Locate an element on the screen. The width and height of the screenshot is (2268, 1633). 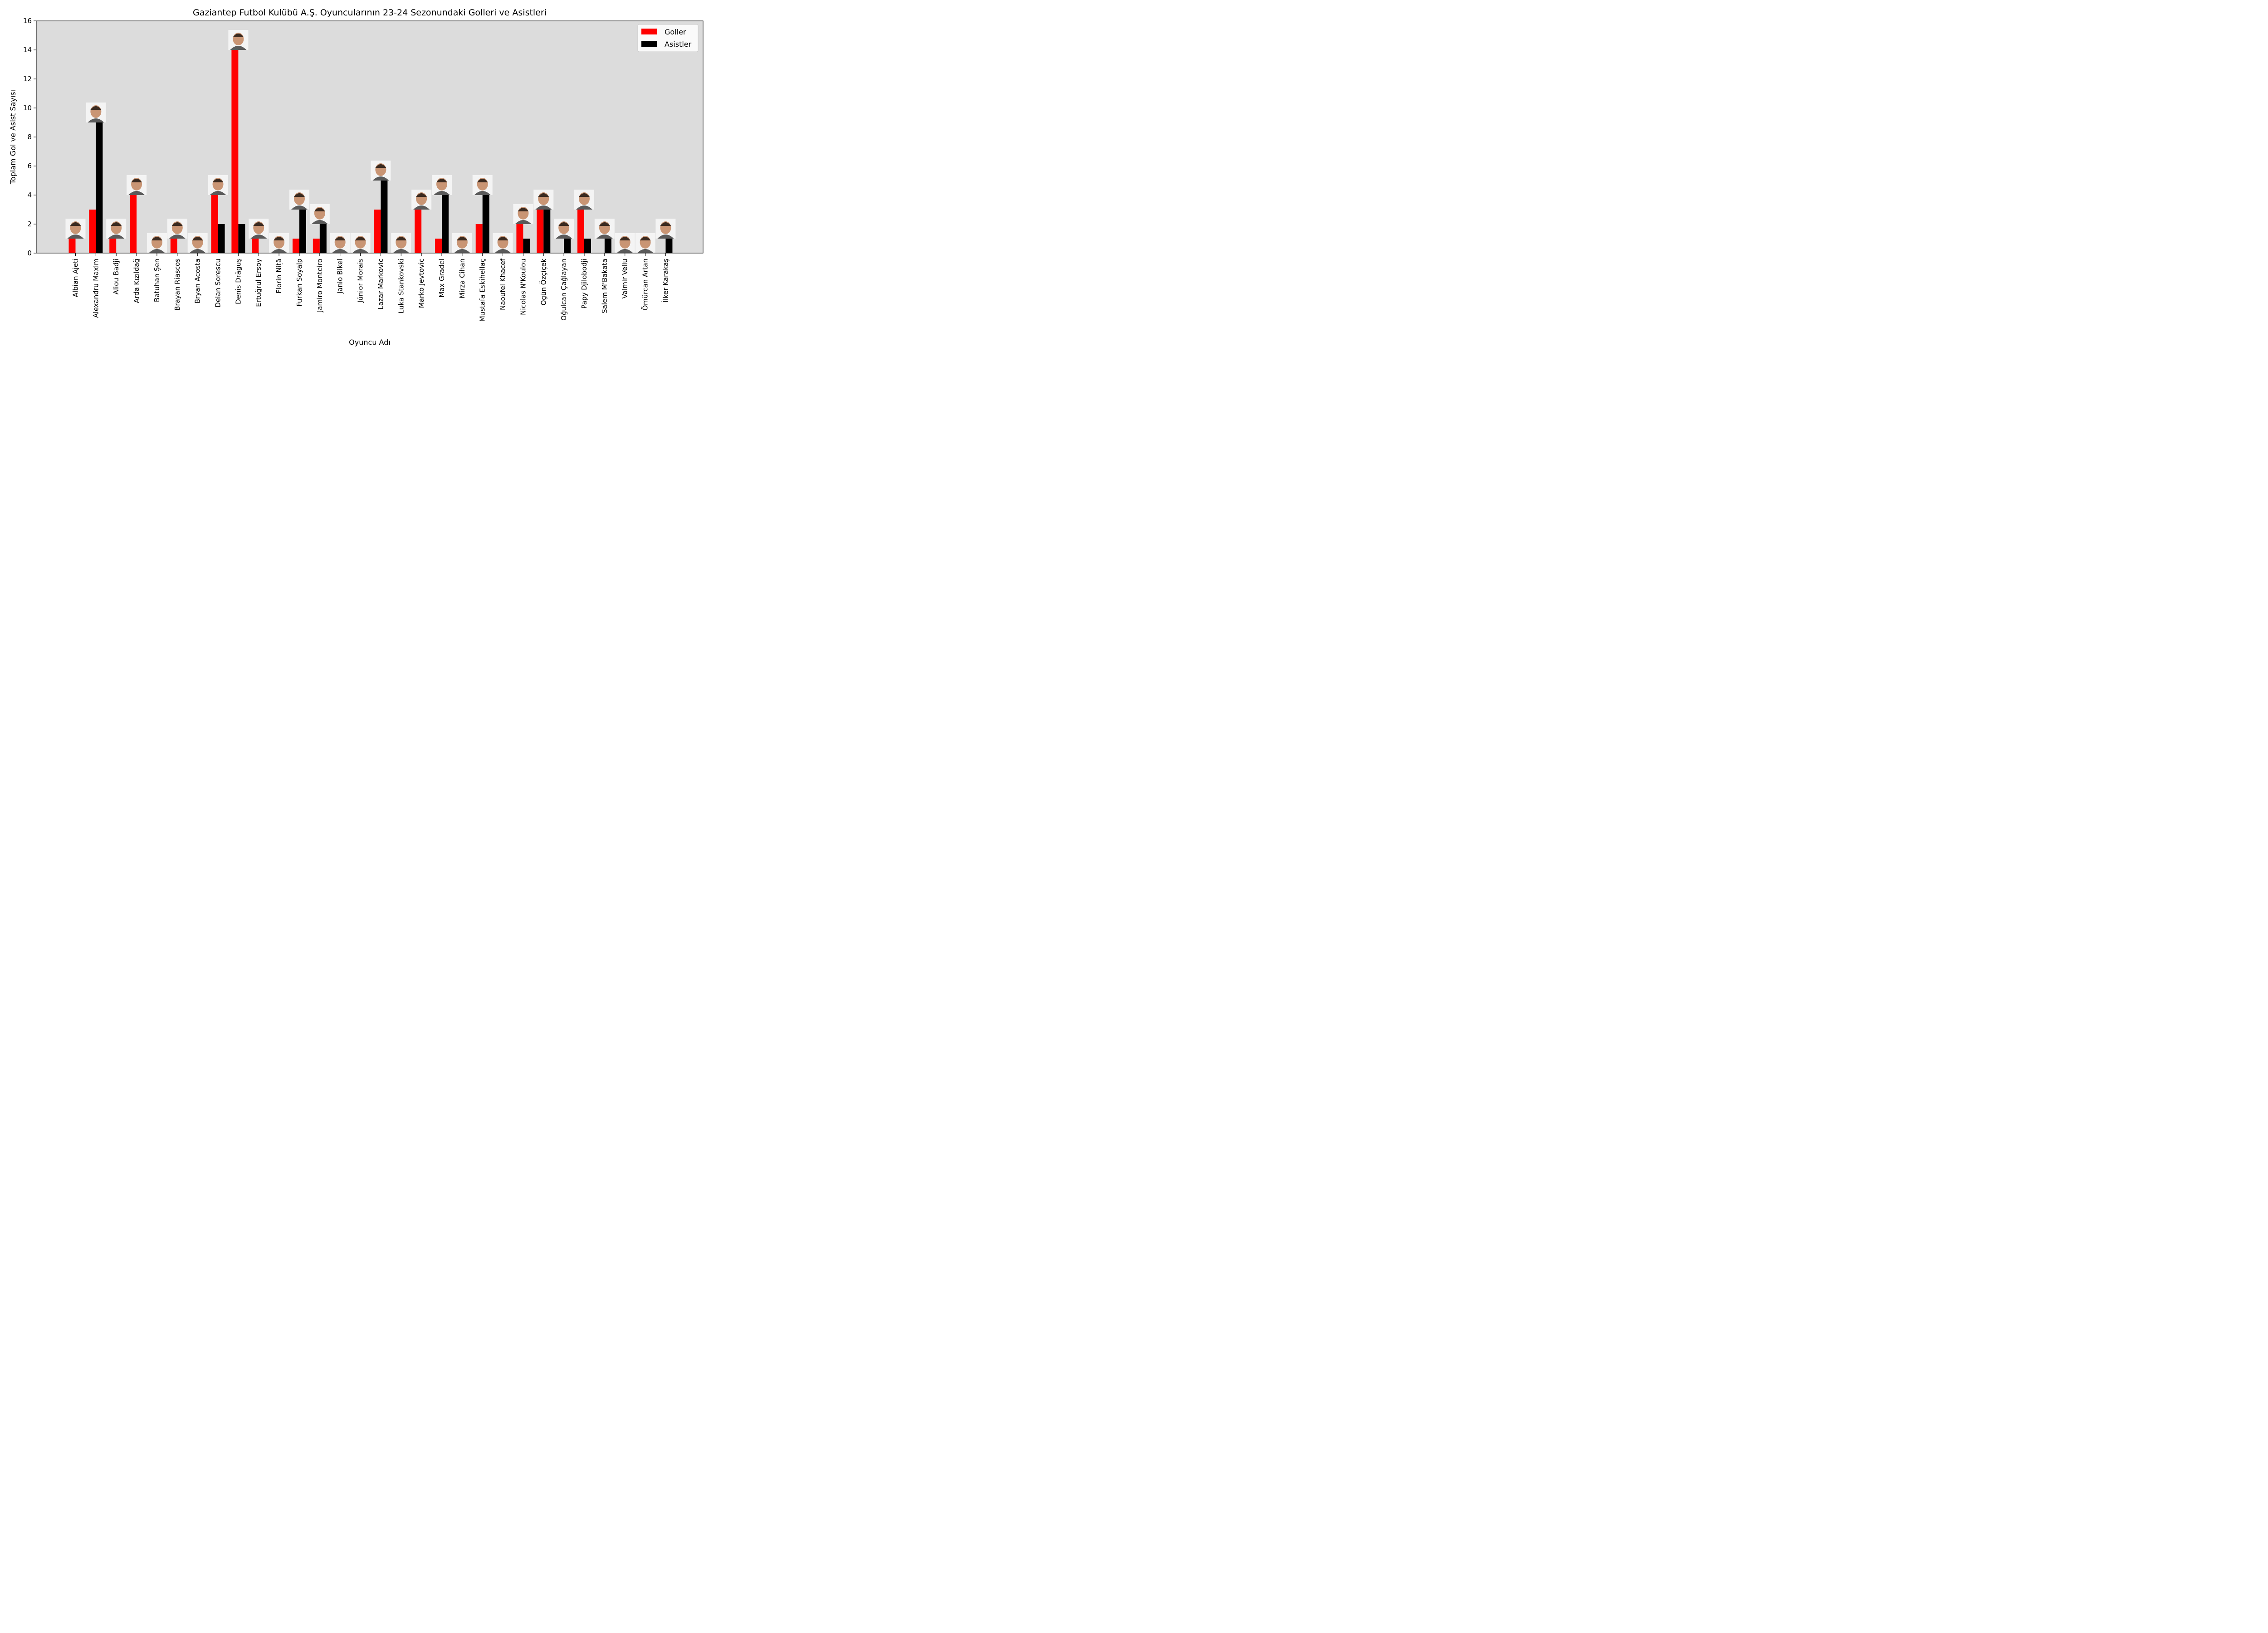
plot-background is located at coordinates (370, 137).